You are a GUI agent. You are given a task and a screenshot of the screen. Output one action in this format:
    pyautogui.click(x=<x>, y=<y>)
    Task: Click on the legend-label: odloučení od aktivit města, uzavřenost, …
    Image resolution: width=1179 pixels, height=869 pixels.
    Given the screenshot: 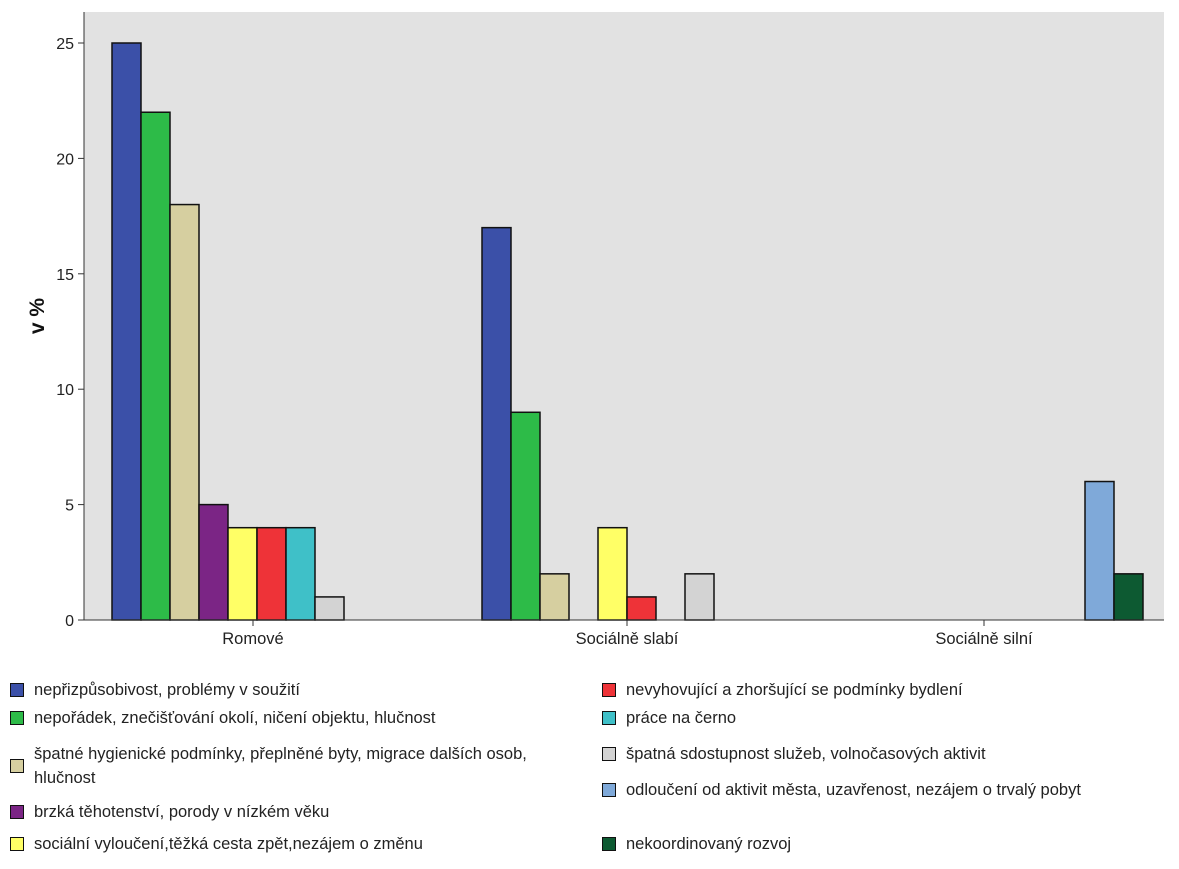 What is the action you would take?
    pyautogui.click(x=853, y=790)
    